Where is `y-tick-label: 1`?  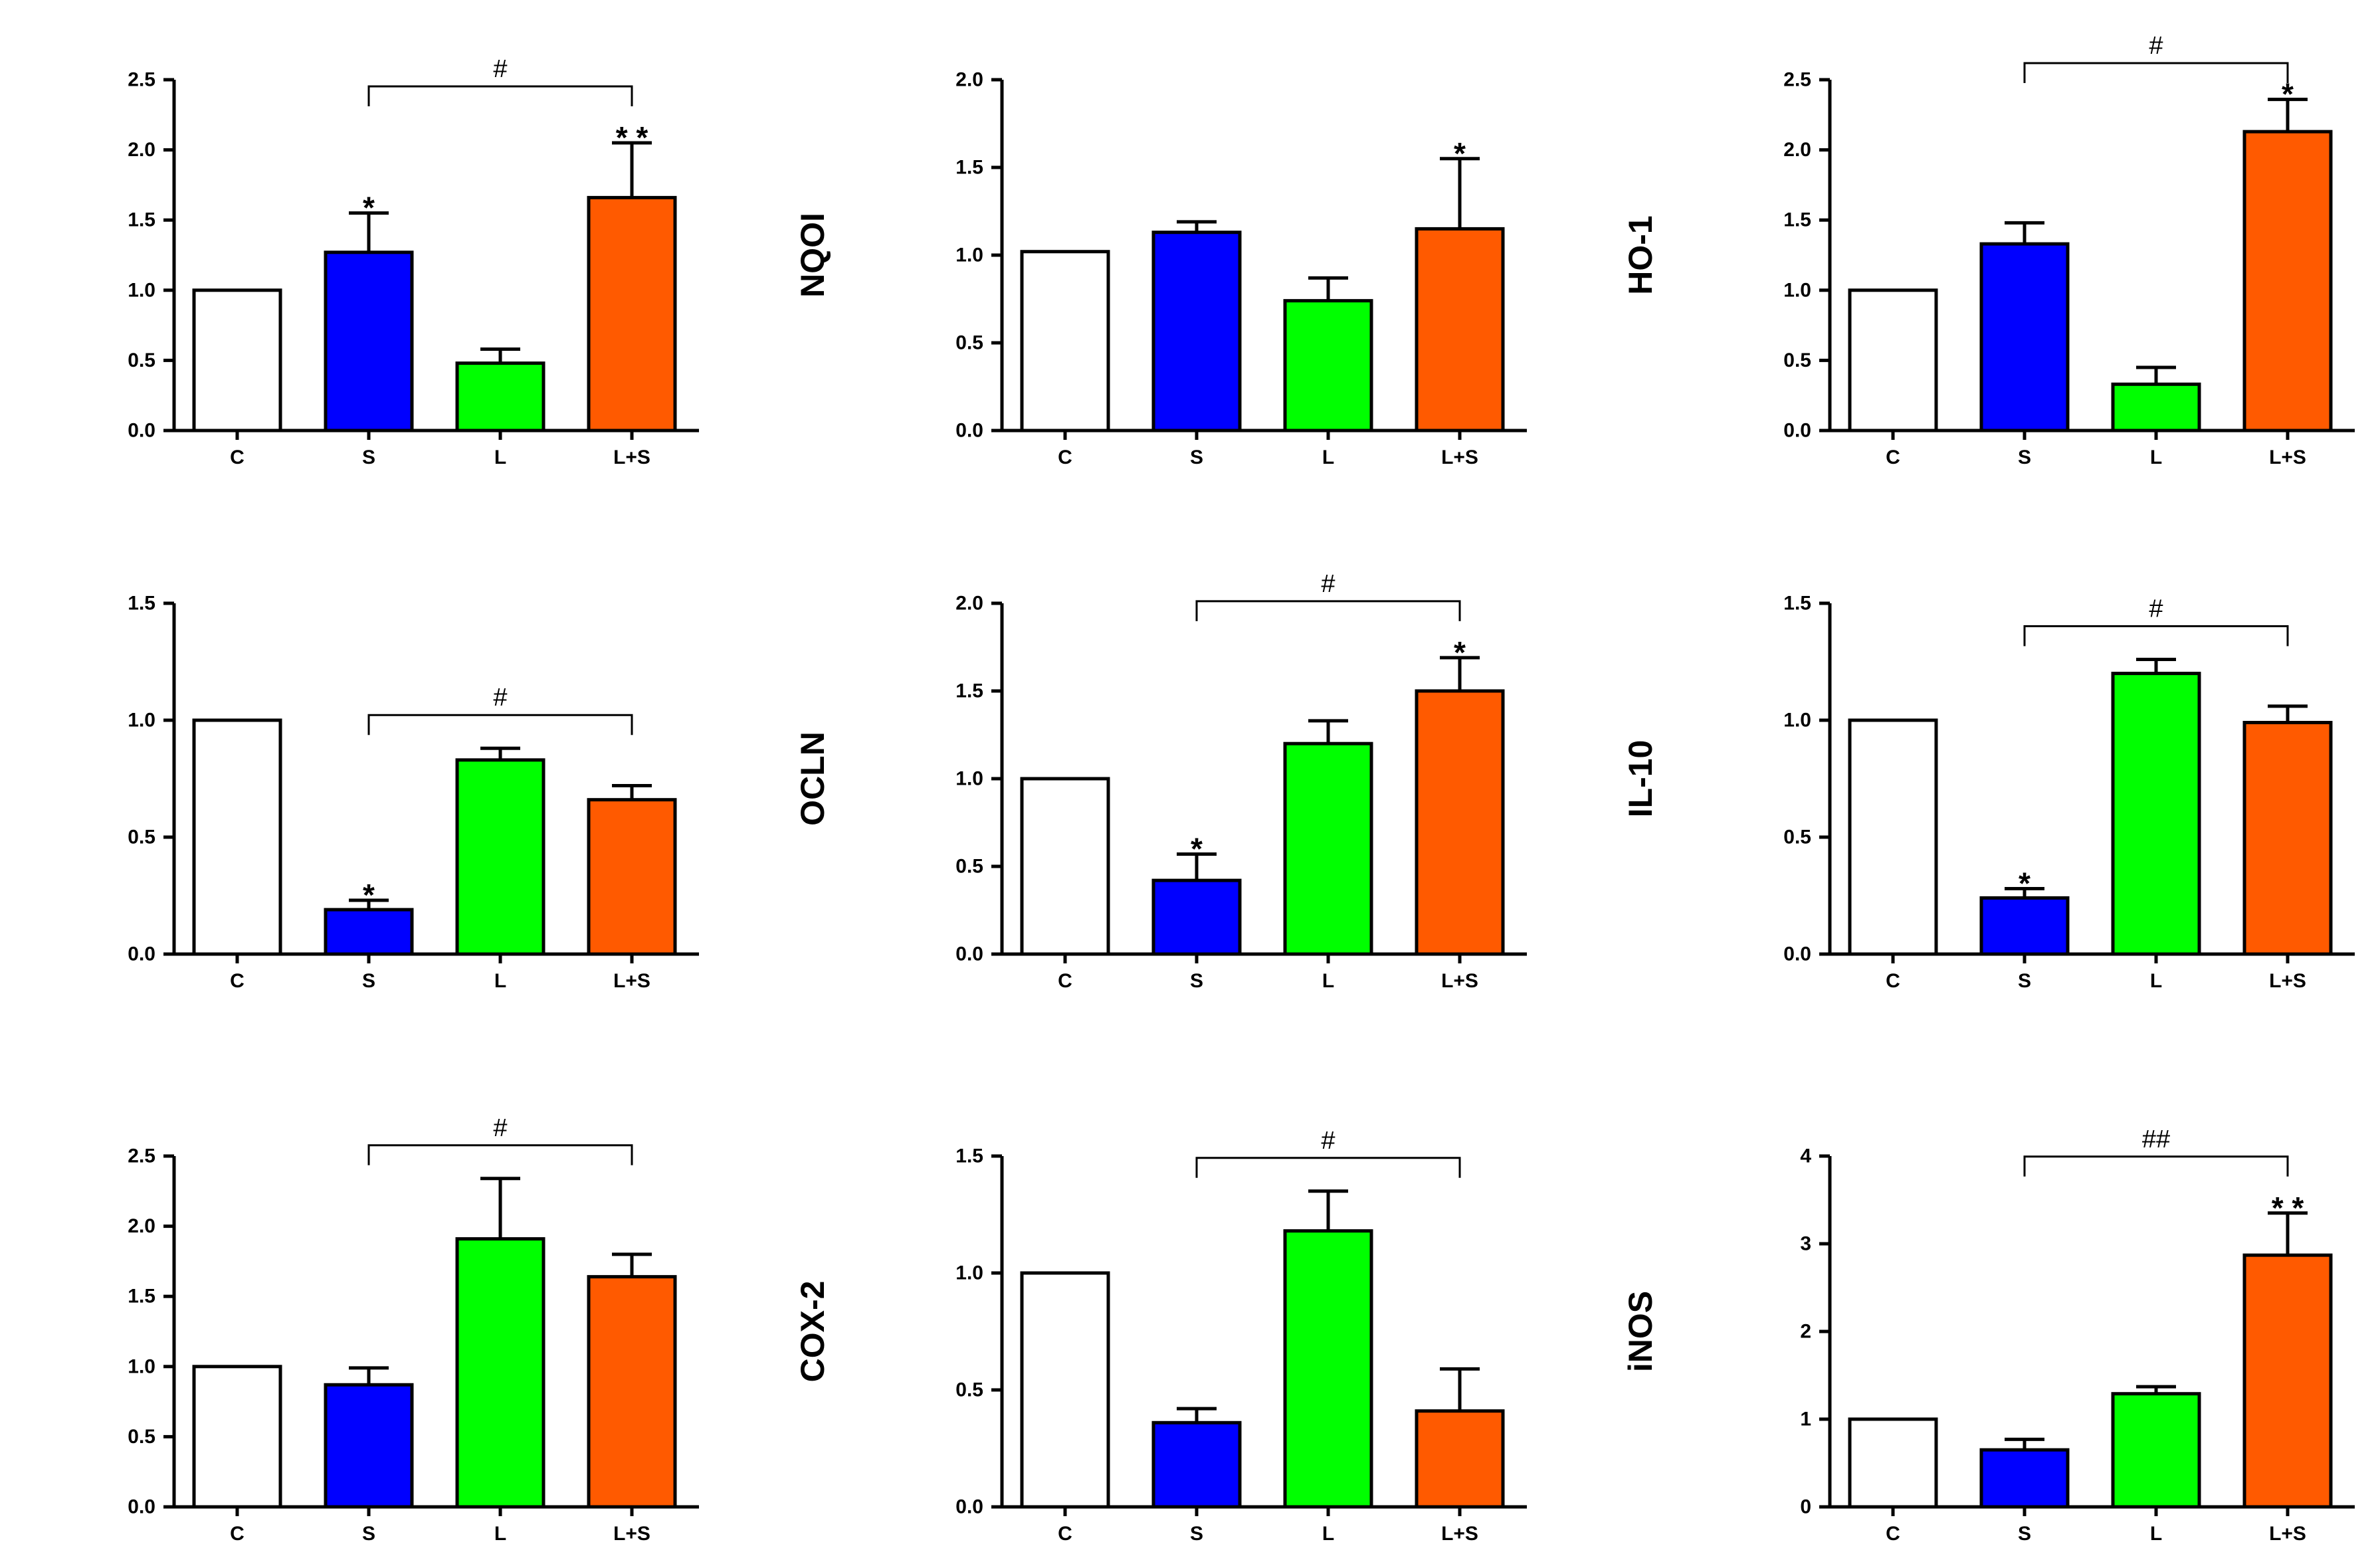
y-tick-label: 1 is located at coordinates (1805, 1419).